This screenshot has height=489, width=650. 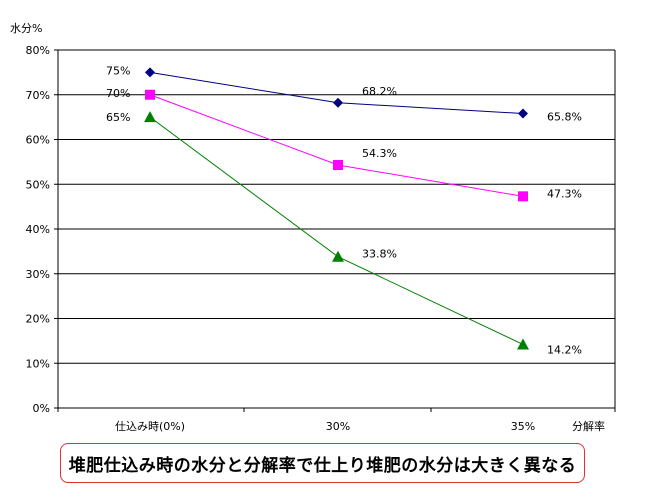 What do you see at coordinates (523, 426) in the screenshot?
I see `x-tick-label: 35%` at bounding box center [523, 426].